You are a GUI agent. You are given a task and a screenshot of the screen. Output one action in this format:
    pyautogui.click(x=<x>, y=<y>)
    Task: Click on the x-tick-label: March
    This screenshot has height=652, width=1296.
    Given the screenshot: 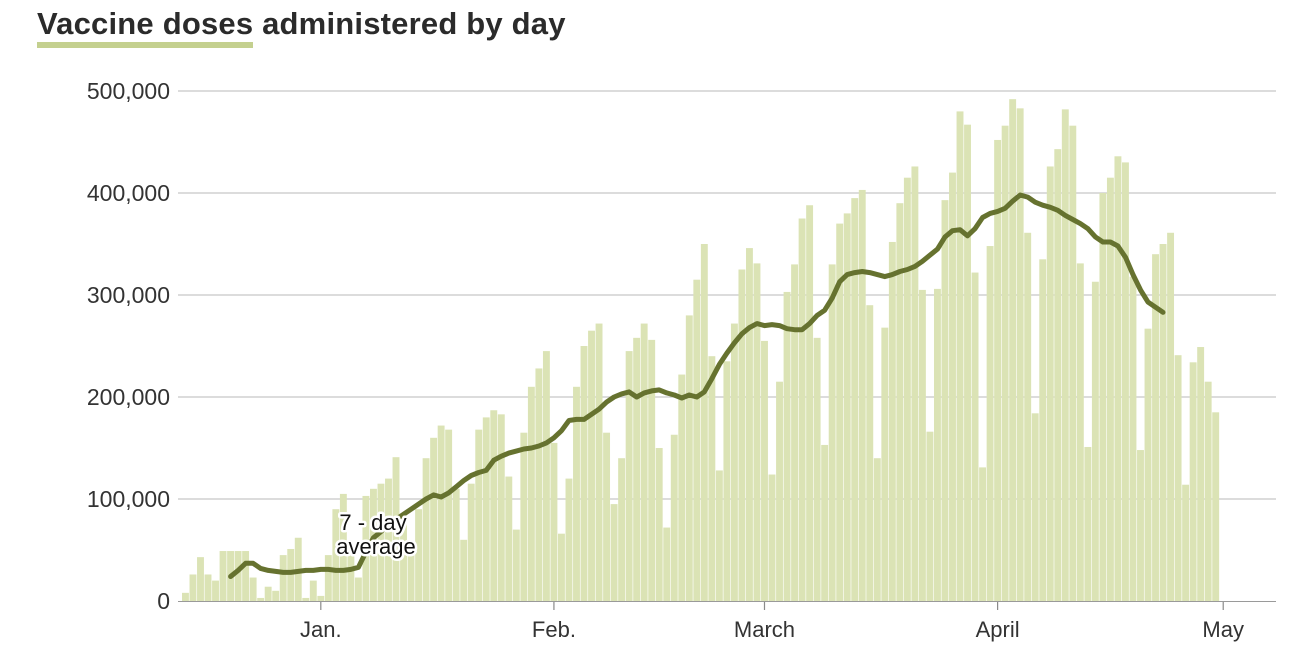 What is the action you would take?
    pyautogui.click(x=764, y=629)
    